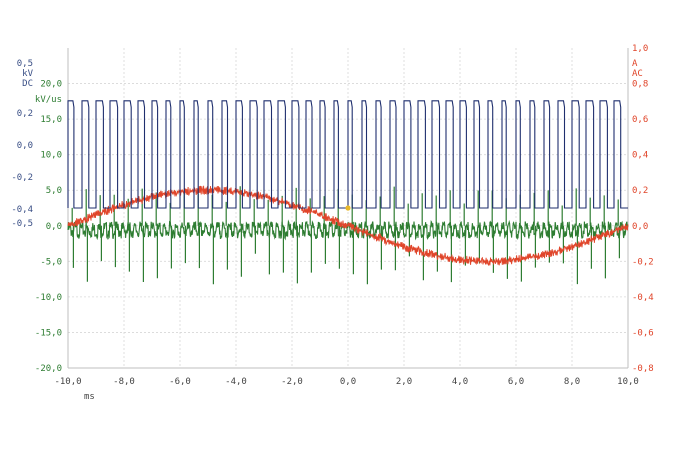 This screenshot has height=450, width=675. I want to click on x-tick-label: 2,0, so click(404, 382).